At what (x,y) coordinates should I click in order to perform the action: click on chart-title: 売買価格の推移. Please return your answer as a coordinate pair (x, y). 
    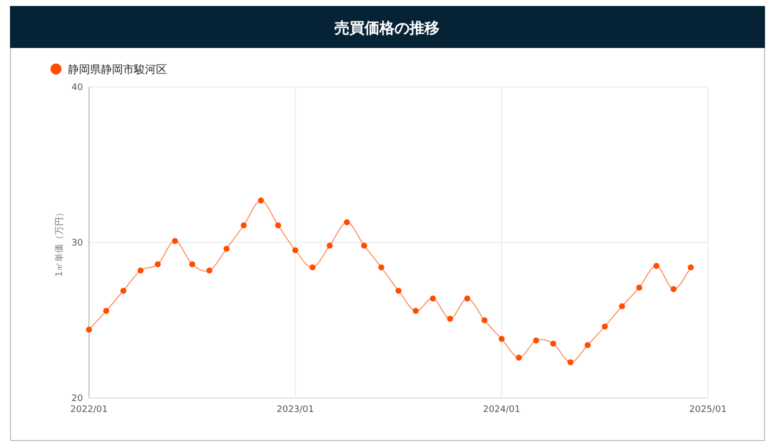
    Looking at the image, I should click on (387, 28).